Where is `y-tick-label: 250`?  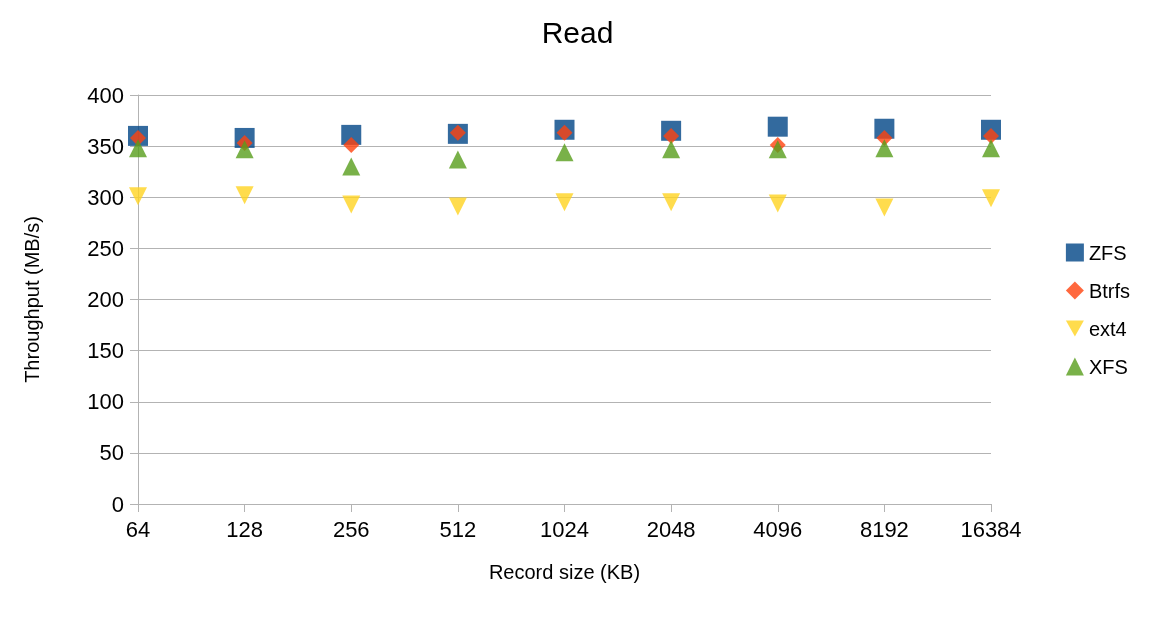 y-tick-label: 250 is located at coordinates (105, 248).